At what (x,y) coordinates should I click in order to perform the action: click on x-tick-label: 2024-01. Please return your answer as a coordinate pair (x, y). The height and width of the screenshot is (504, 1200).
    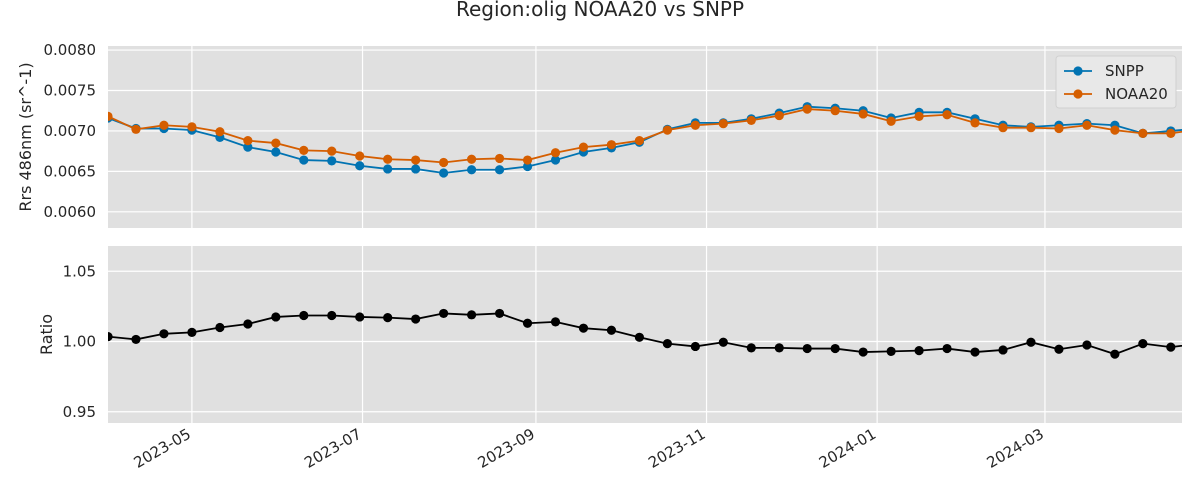
    Looking at the image, I should click on (847, 448).